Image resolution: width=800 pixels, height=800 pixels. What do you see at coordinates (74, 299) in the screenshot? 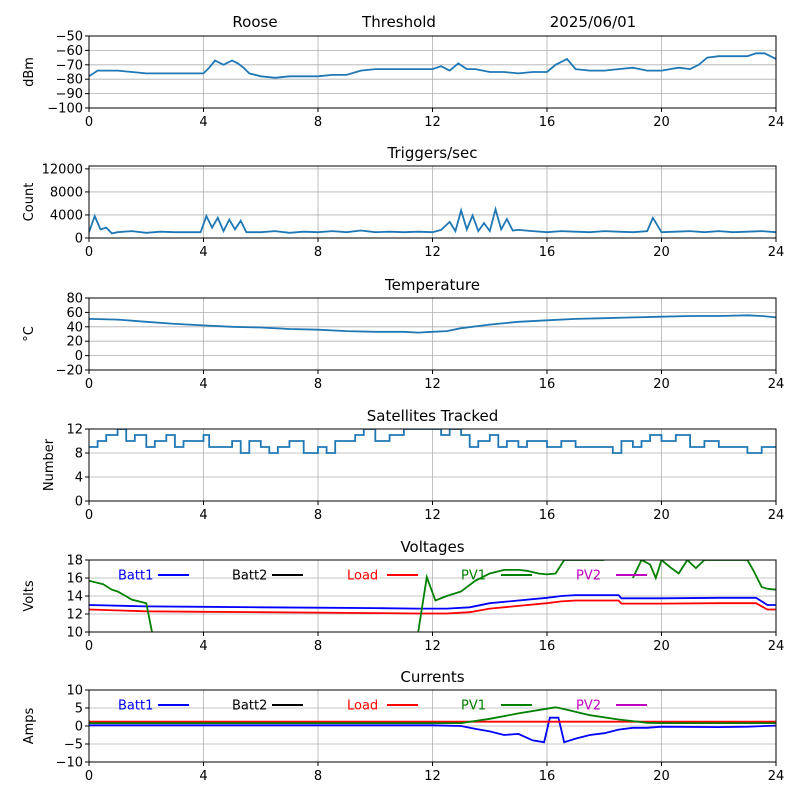
I see `y-tick-label: 80` at bounding box center [74, 299].